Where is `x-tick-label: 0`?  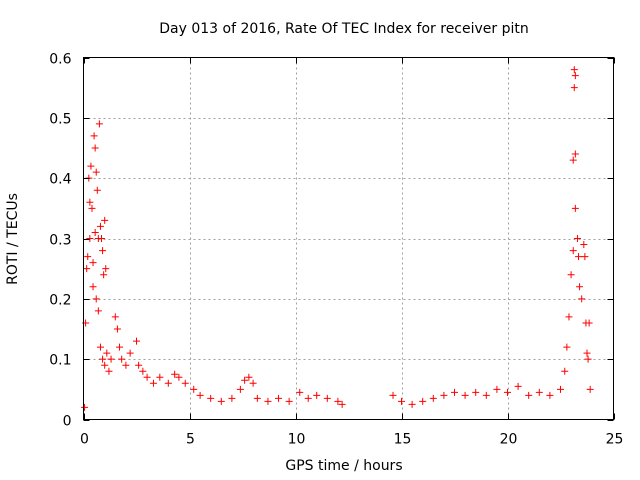
x-tick-label: 0 is located at coordinates (84, 440).